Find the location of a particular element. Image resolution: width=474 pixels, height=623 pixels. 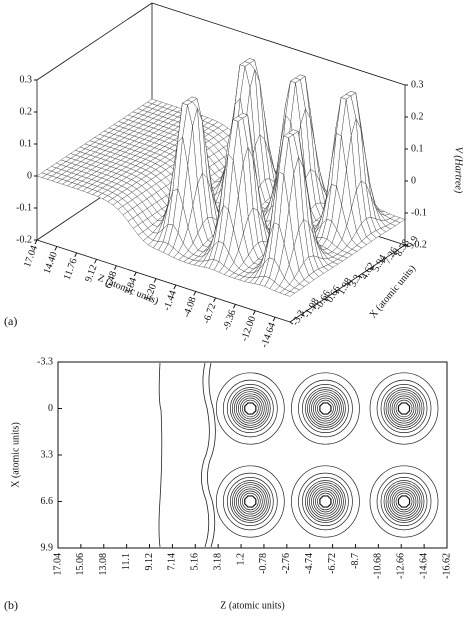

x-tick-label: -2.76 is located at coordinates (286, 563).